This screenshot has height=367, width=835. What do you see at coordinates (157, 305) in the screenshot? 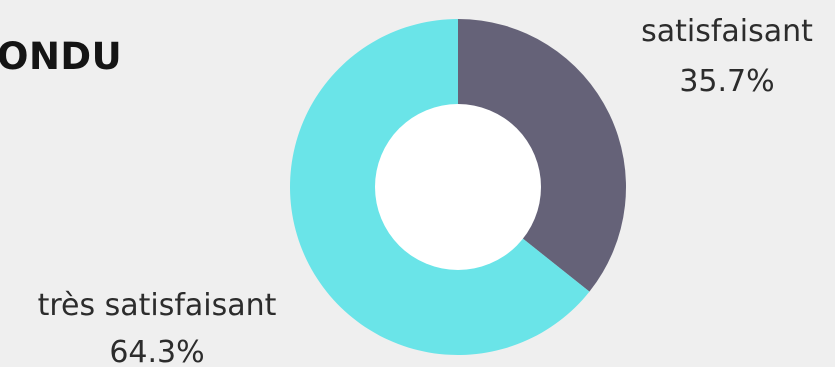
I see `slice-name-label: très satisfaisant` at bounding box center [157, 305].